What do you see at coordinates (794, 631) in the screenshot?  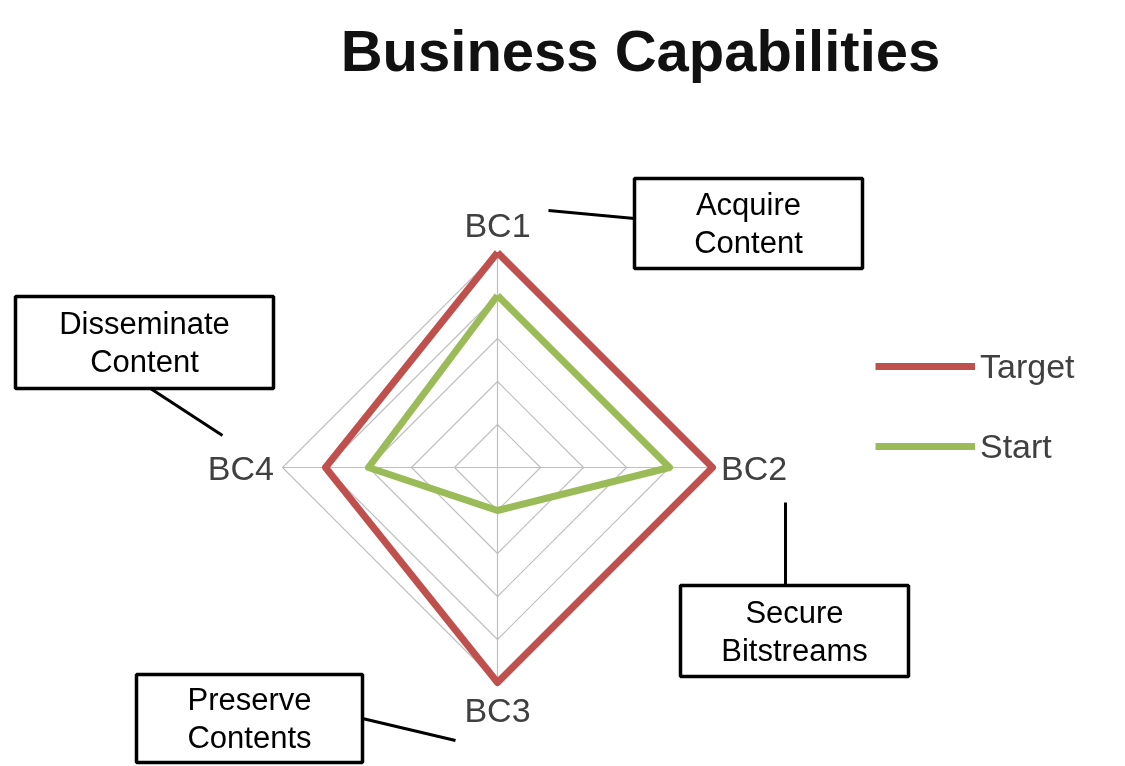 I see `text: Secure Bitstreams` at bounding box center [794, 631].